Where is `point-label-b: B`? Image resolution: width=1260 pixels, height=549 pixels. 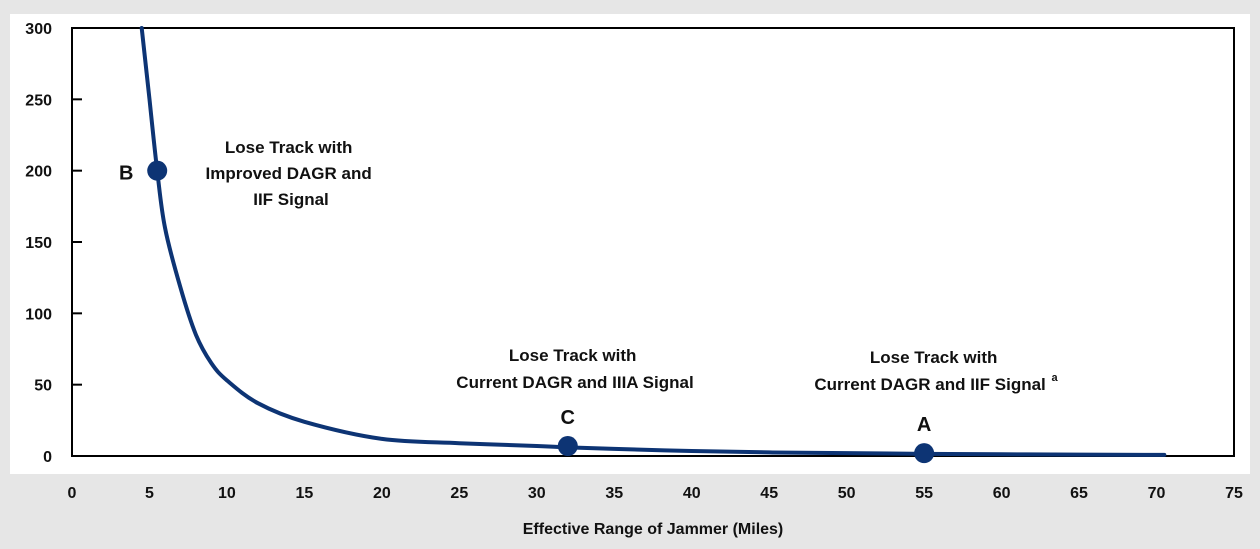 point-label-b: B is located at coordinates (126, 174).